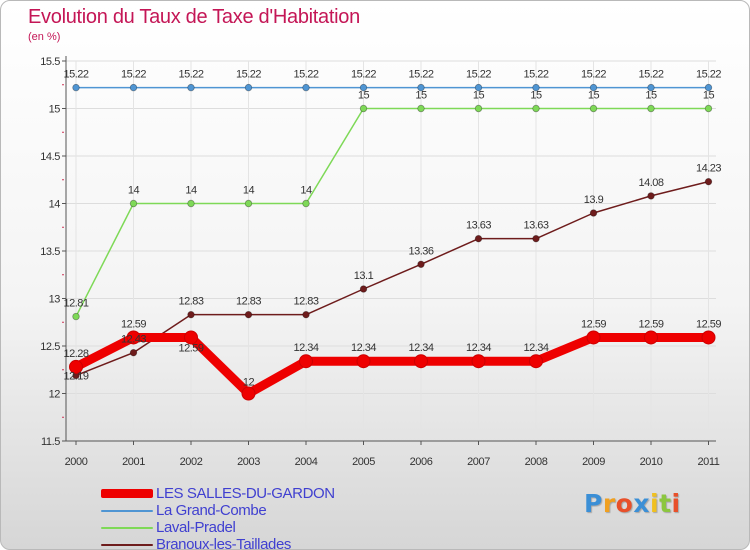 Image resolution: width=750 pixels, height=550 pixels. I want to click on x-tick-label: 2007, so click(478, 462).